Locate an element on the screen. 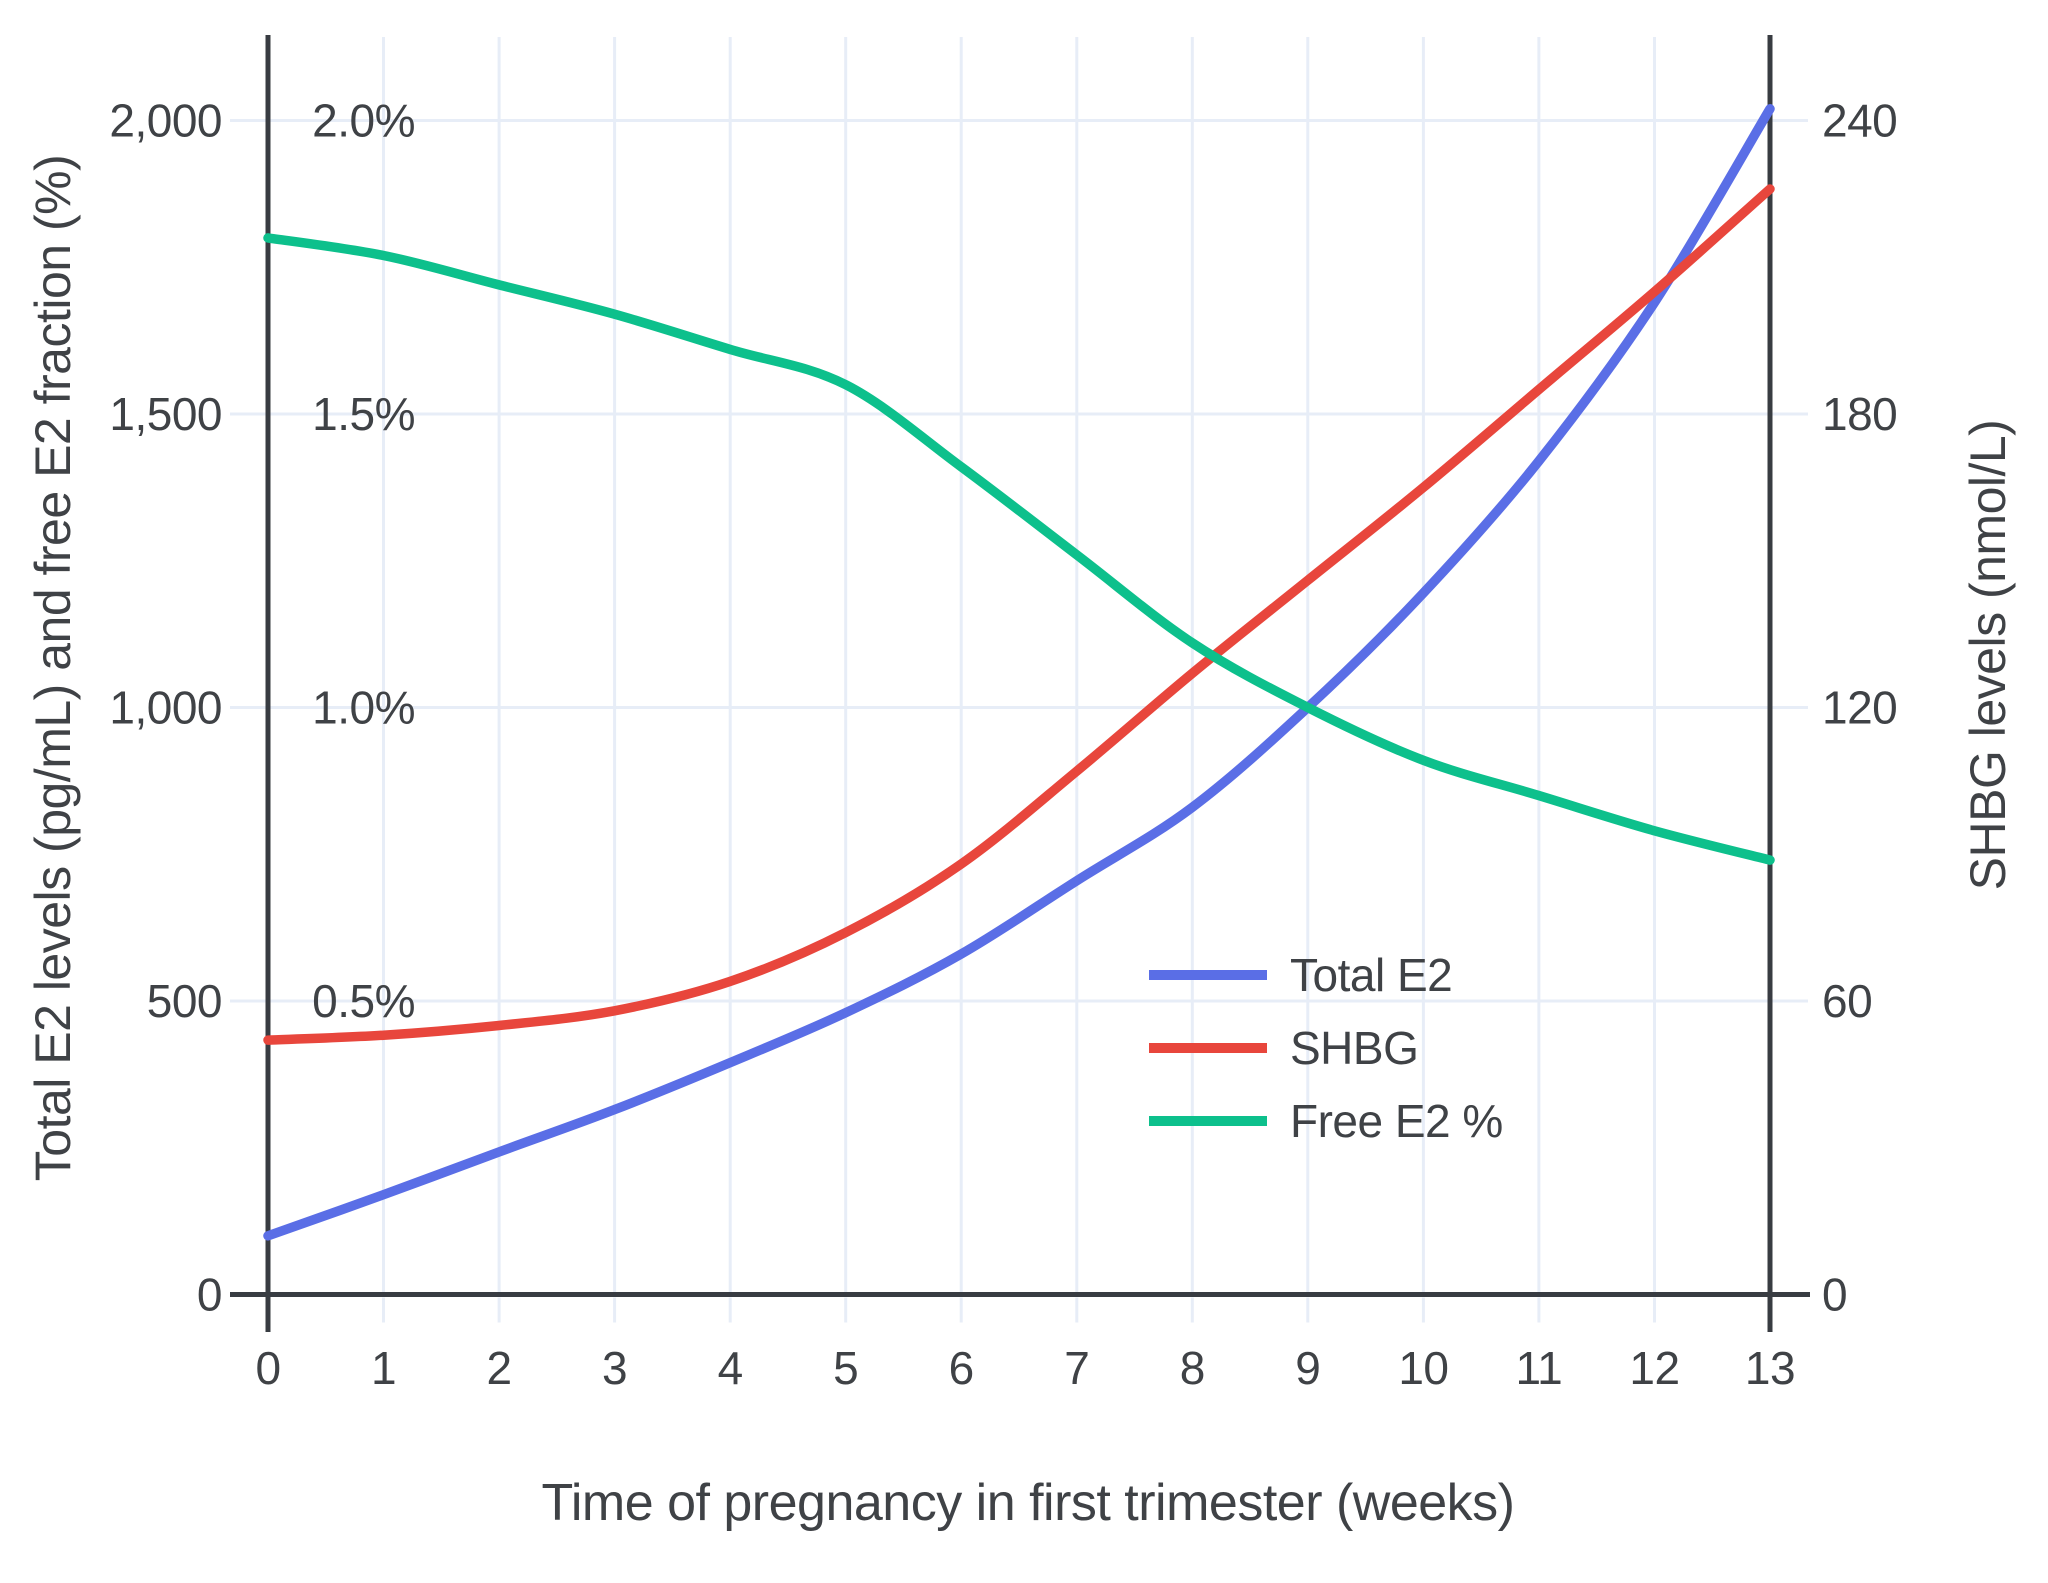  x-tick-label: 4 is located at coordinates (730, 1368).